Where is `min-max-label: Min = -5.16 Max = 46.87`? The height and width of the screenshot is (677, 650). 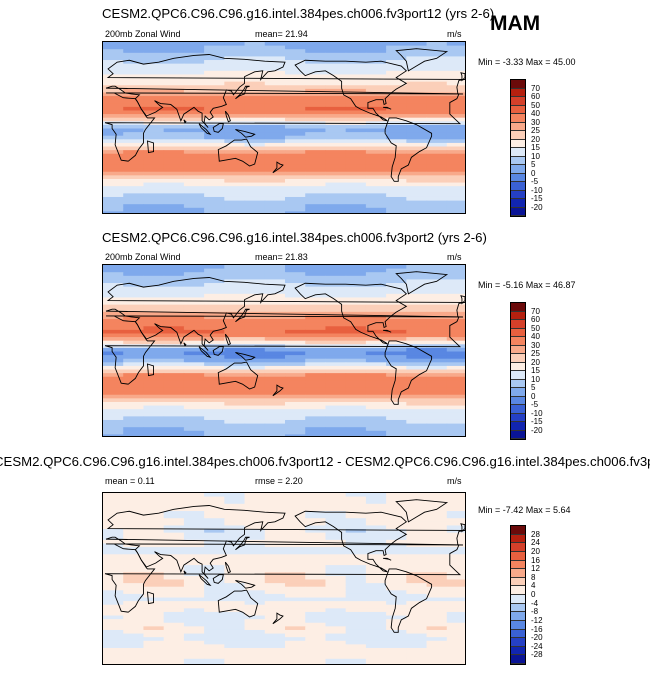
min-max-label: Min = -5.16 Max = 46.87 is located at coordinates (527, 285).